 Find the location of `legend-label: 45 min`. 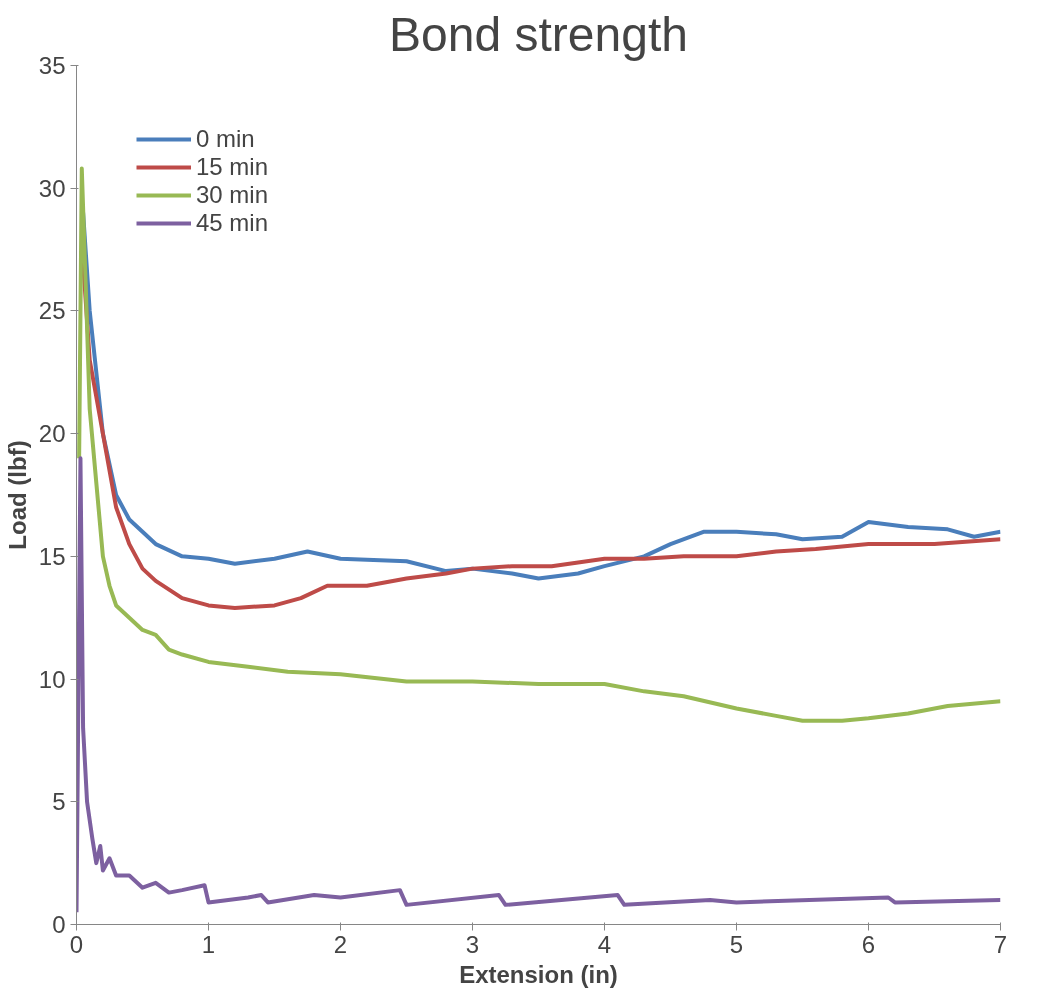

legend-label: 45 min is located at coordinates (232, 223).